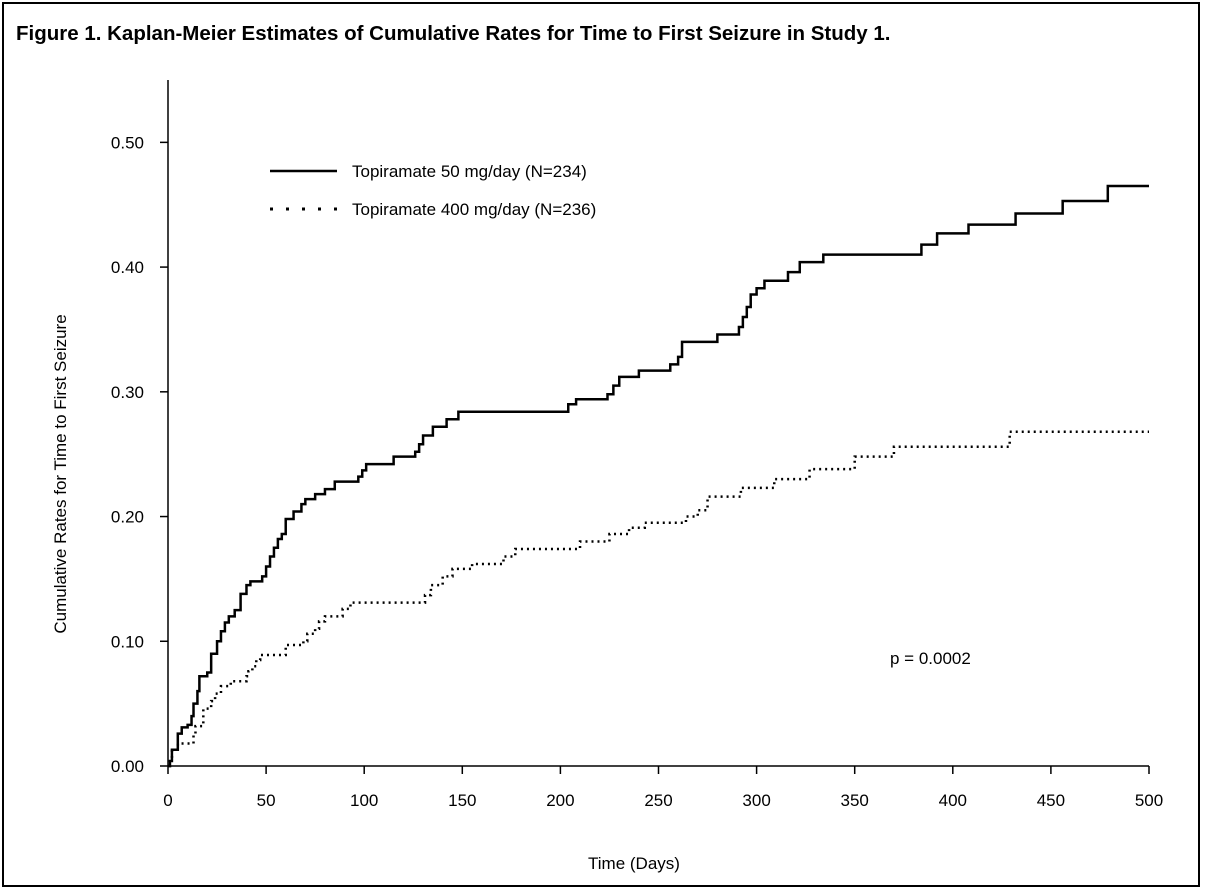  What do you see at coordinates (1149, 800) in the screenshot?
I see `x-tick-label: 500` at bounding box center [1149, 800].